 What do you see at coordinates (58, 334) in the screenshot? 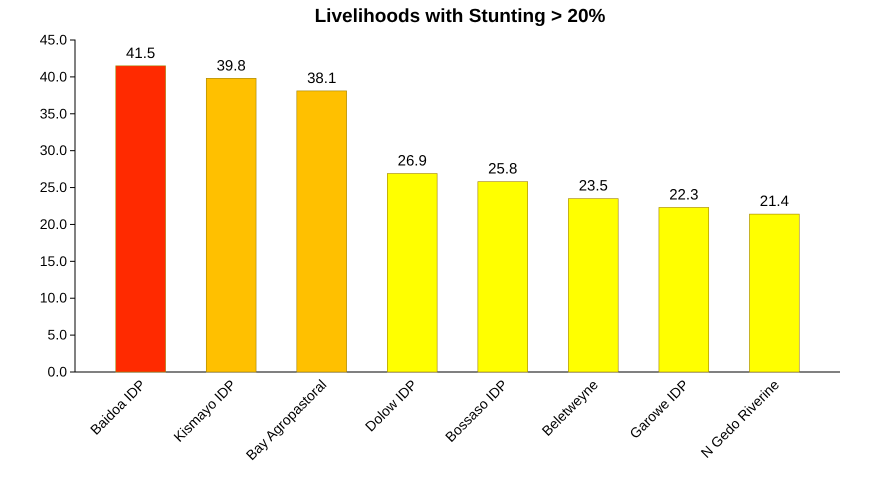
I see `y-tick-label: 5.0` at bounding box center [58, 334].